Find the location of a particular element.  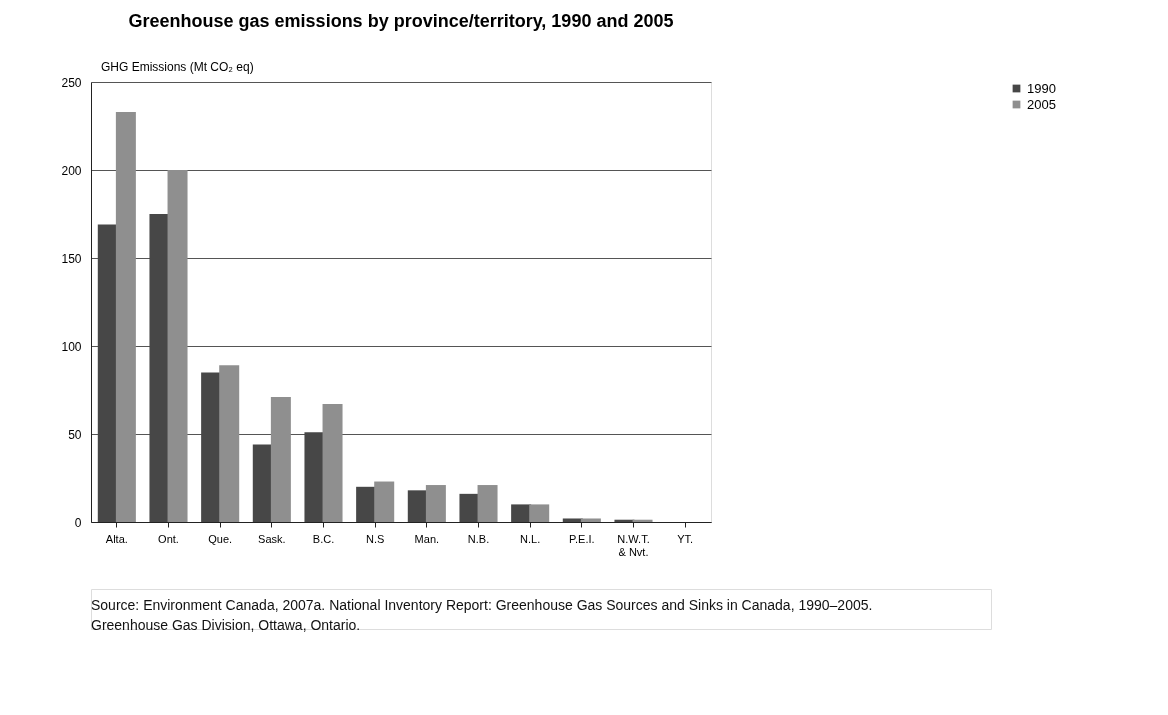

y-axis-title: GHG Emissions (Mt CO₂ eq) is located at coordinates (177, 67).